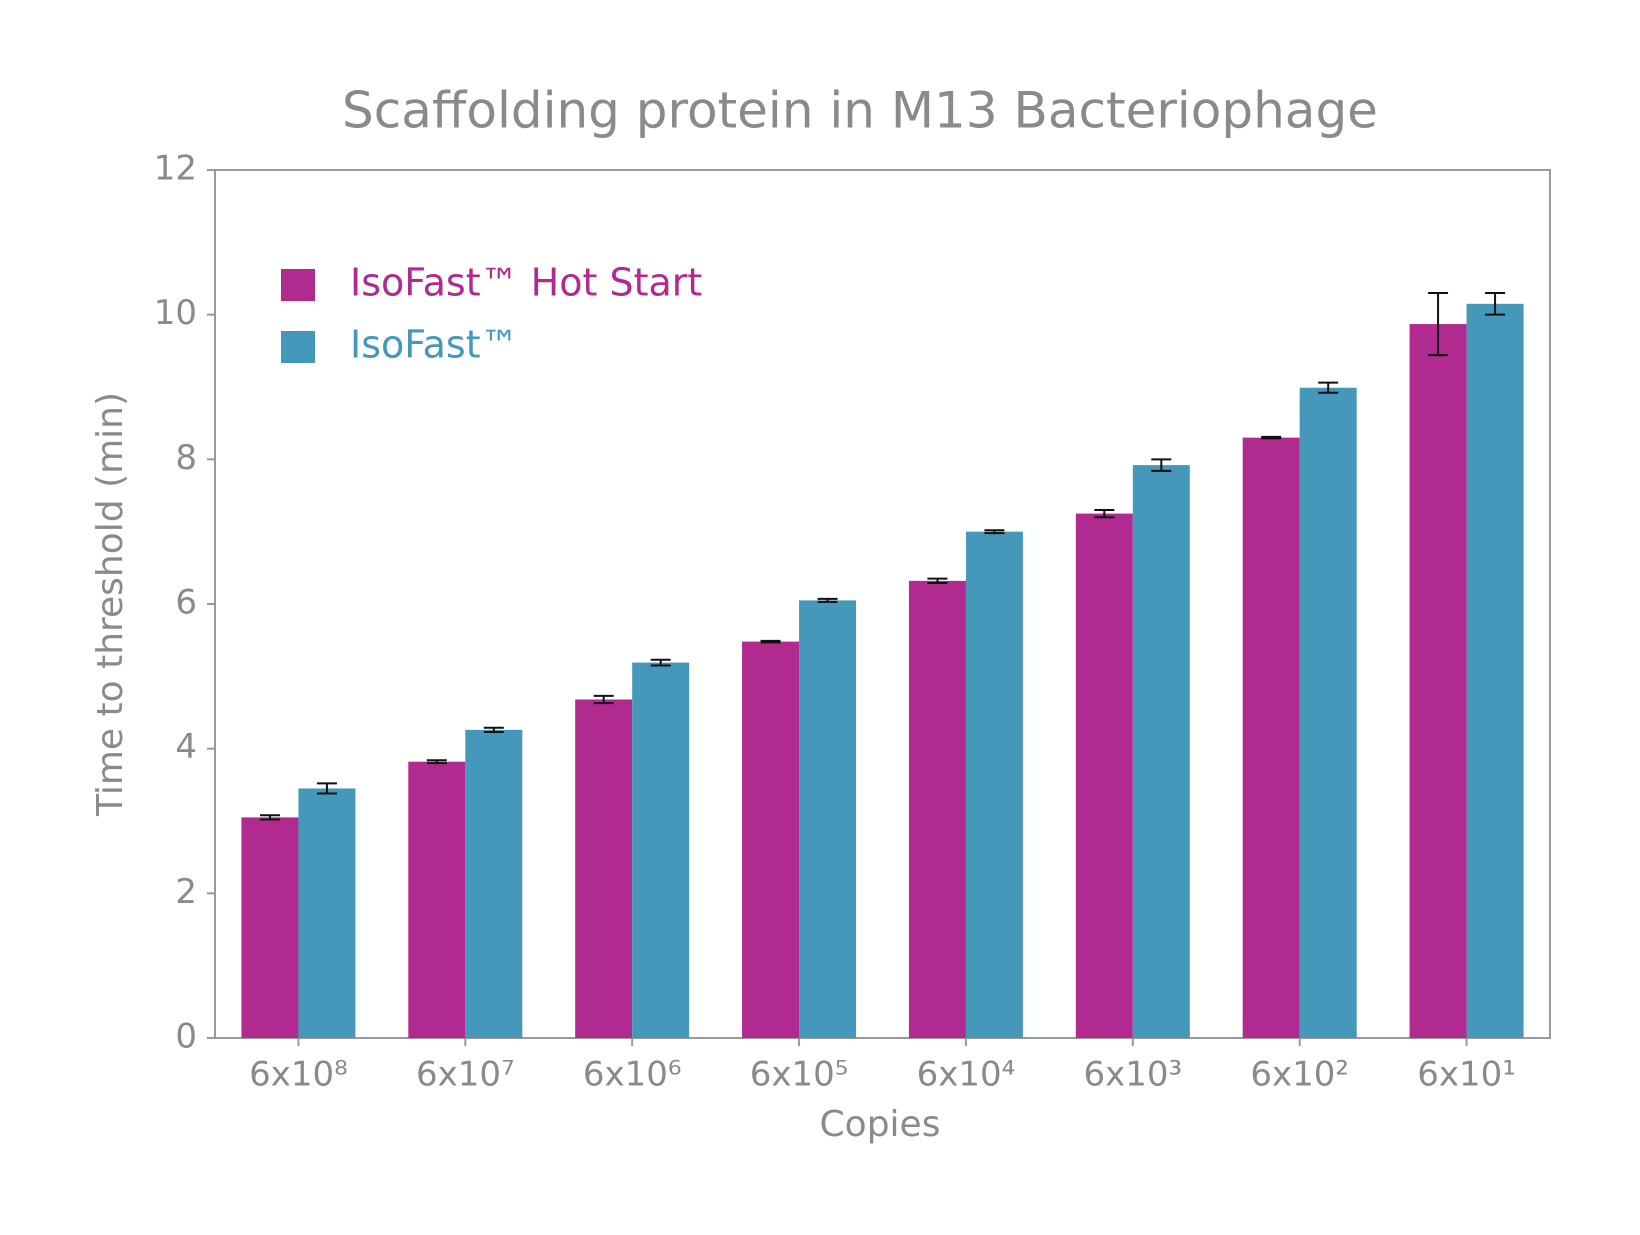  Describe the element at coordinates (880, 1124) in the screenshot. I see `x-axis-label: Copies` at that location.